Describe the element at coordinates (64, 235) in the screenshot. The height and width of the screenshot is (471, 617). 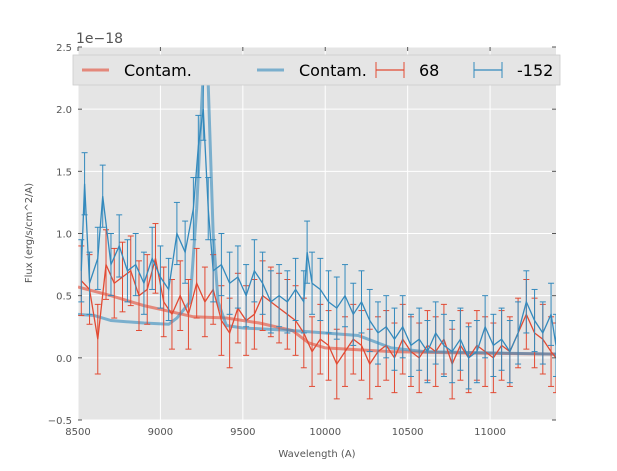
I see `y-tick-label: 1.0` at that location.